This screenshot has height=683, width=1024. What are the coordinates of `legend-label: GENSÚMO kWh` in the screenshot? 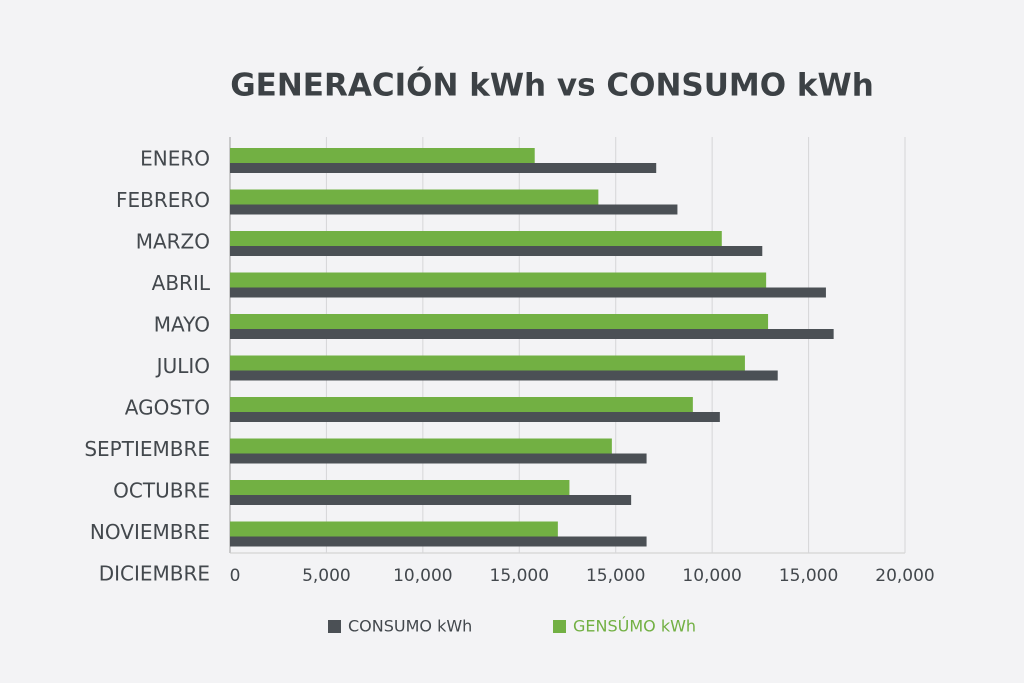 It's located at (634, 626).